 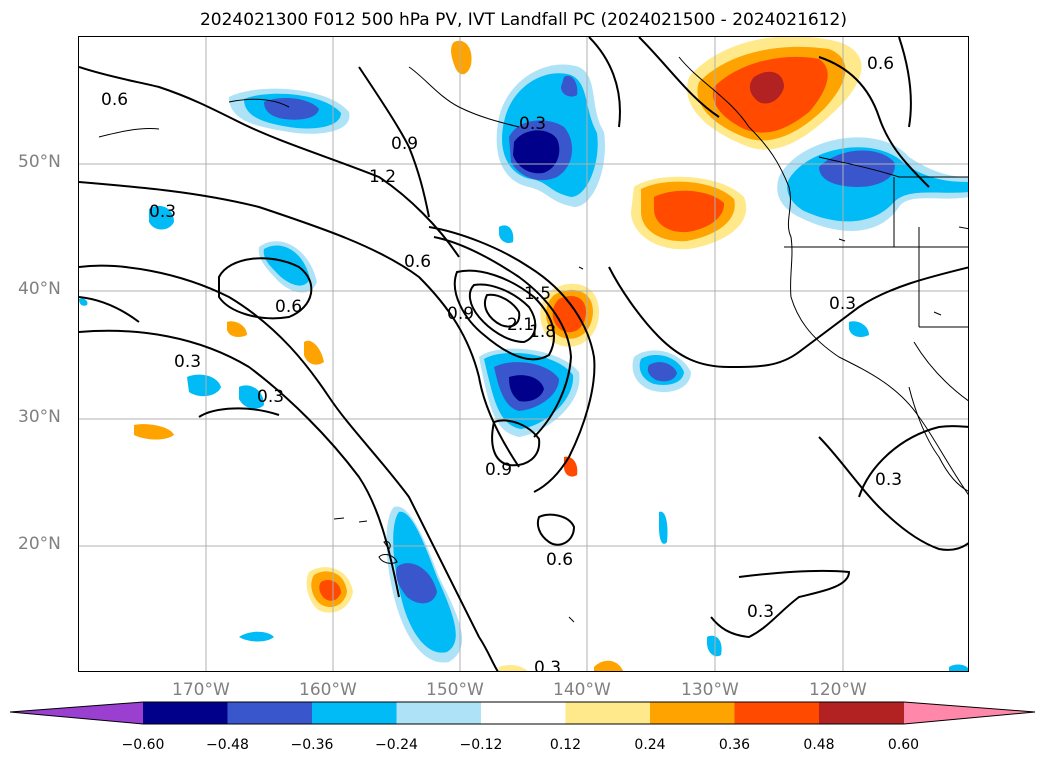 I want to click on colorbar-tick-label: −0.60, so click(x=143, y=745).